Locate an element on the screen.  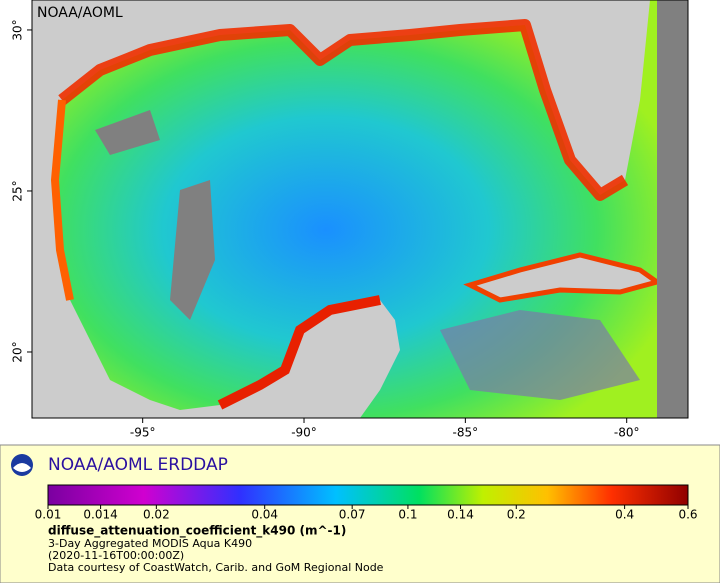
colorbar-tick-label: 0.4 is located at coordinates (624, 515).